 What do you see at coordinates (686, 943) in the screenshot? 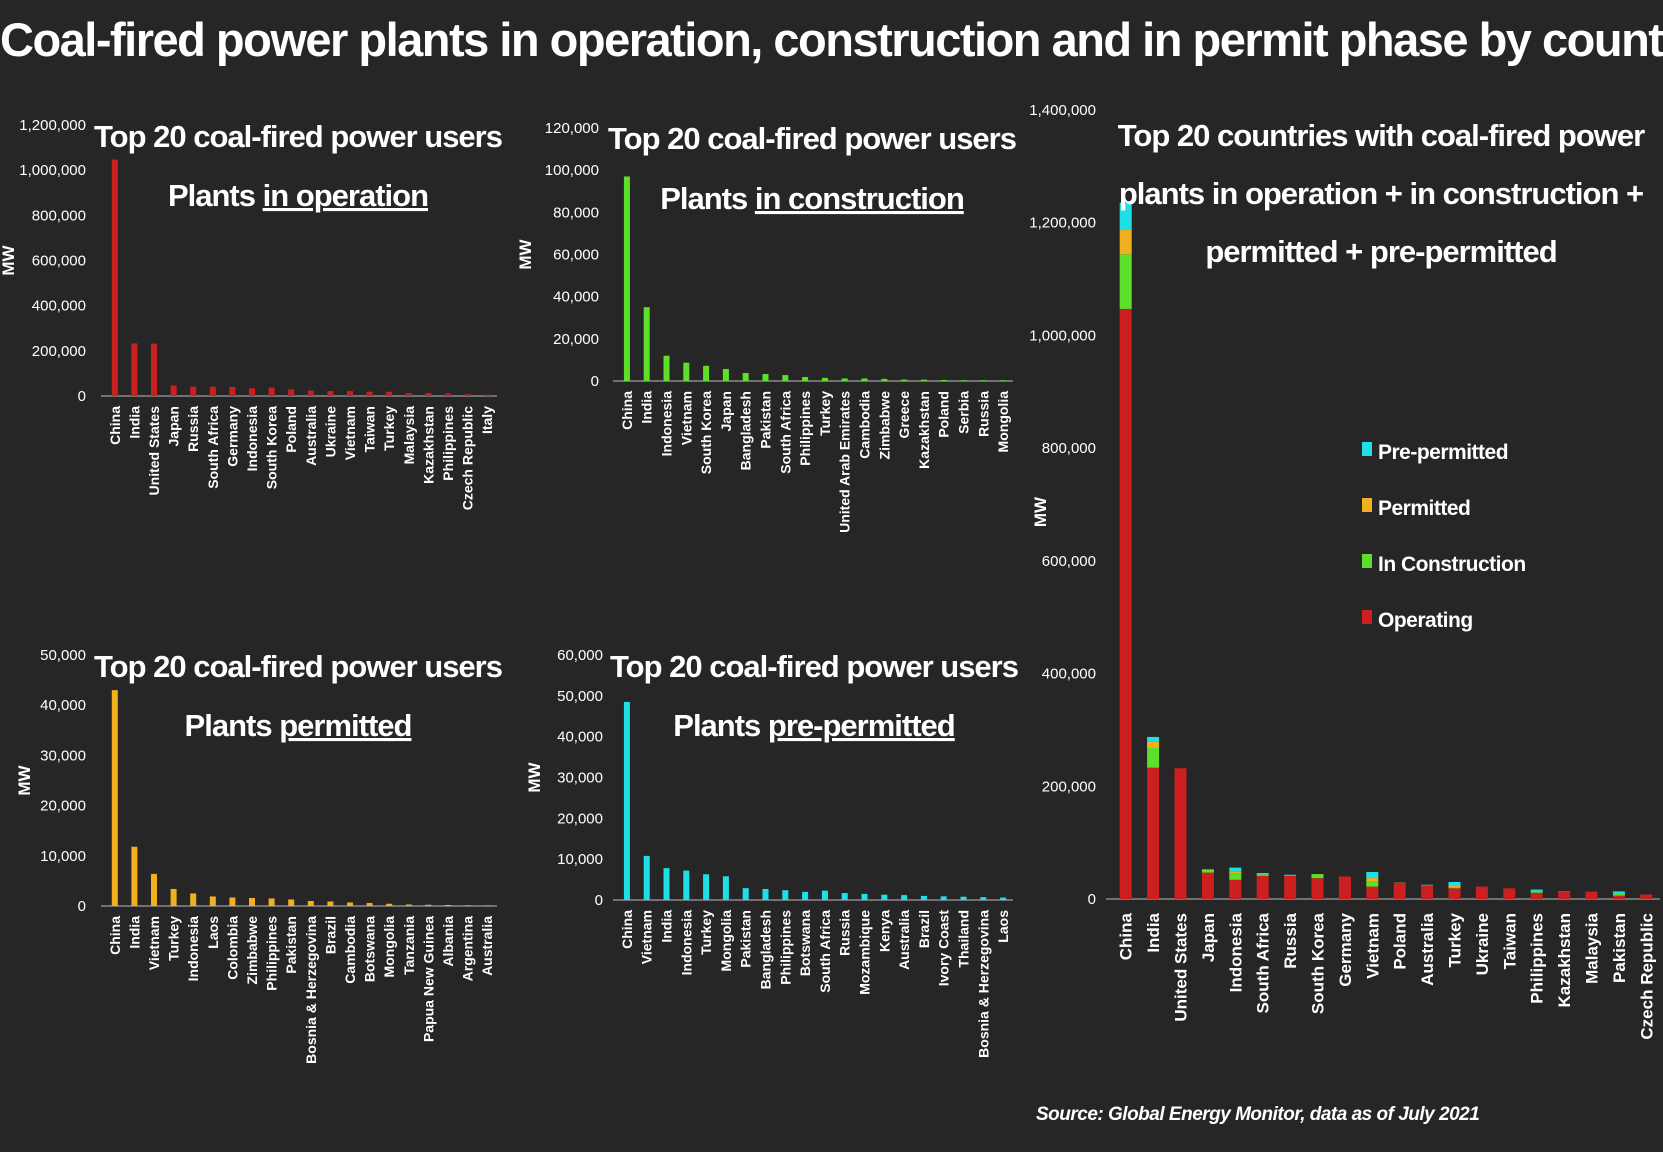
I see `x-tick-label: Indonesia` at bounding box center [686, 943].